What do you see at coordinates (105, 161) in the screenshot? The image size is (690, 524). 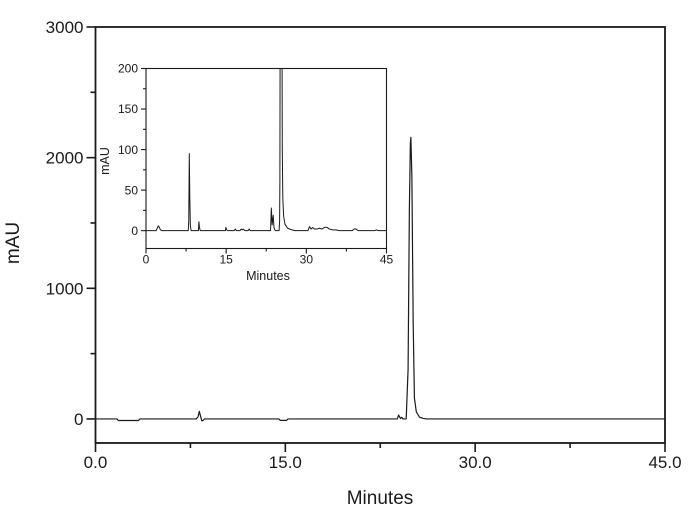 I see `inset-y-axis-title: mAU` at bounding box center [105, 161].